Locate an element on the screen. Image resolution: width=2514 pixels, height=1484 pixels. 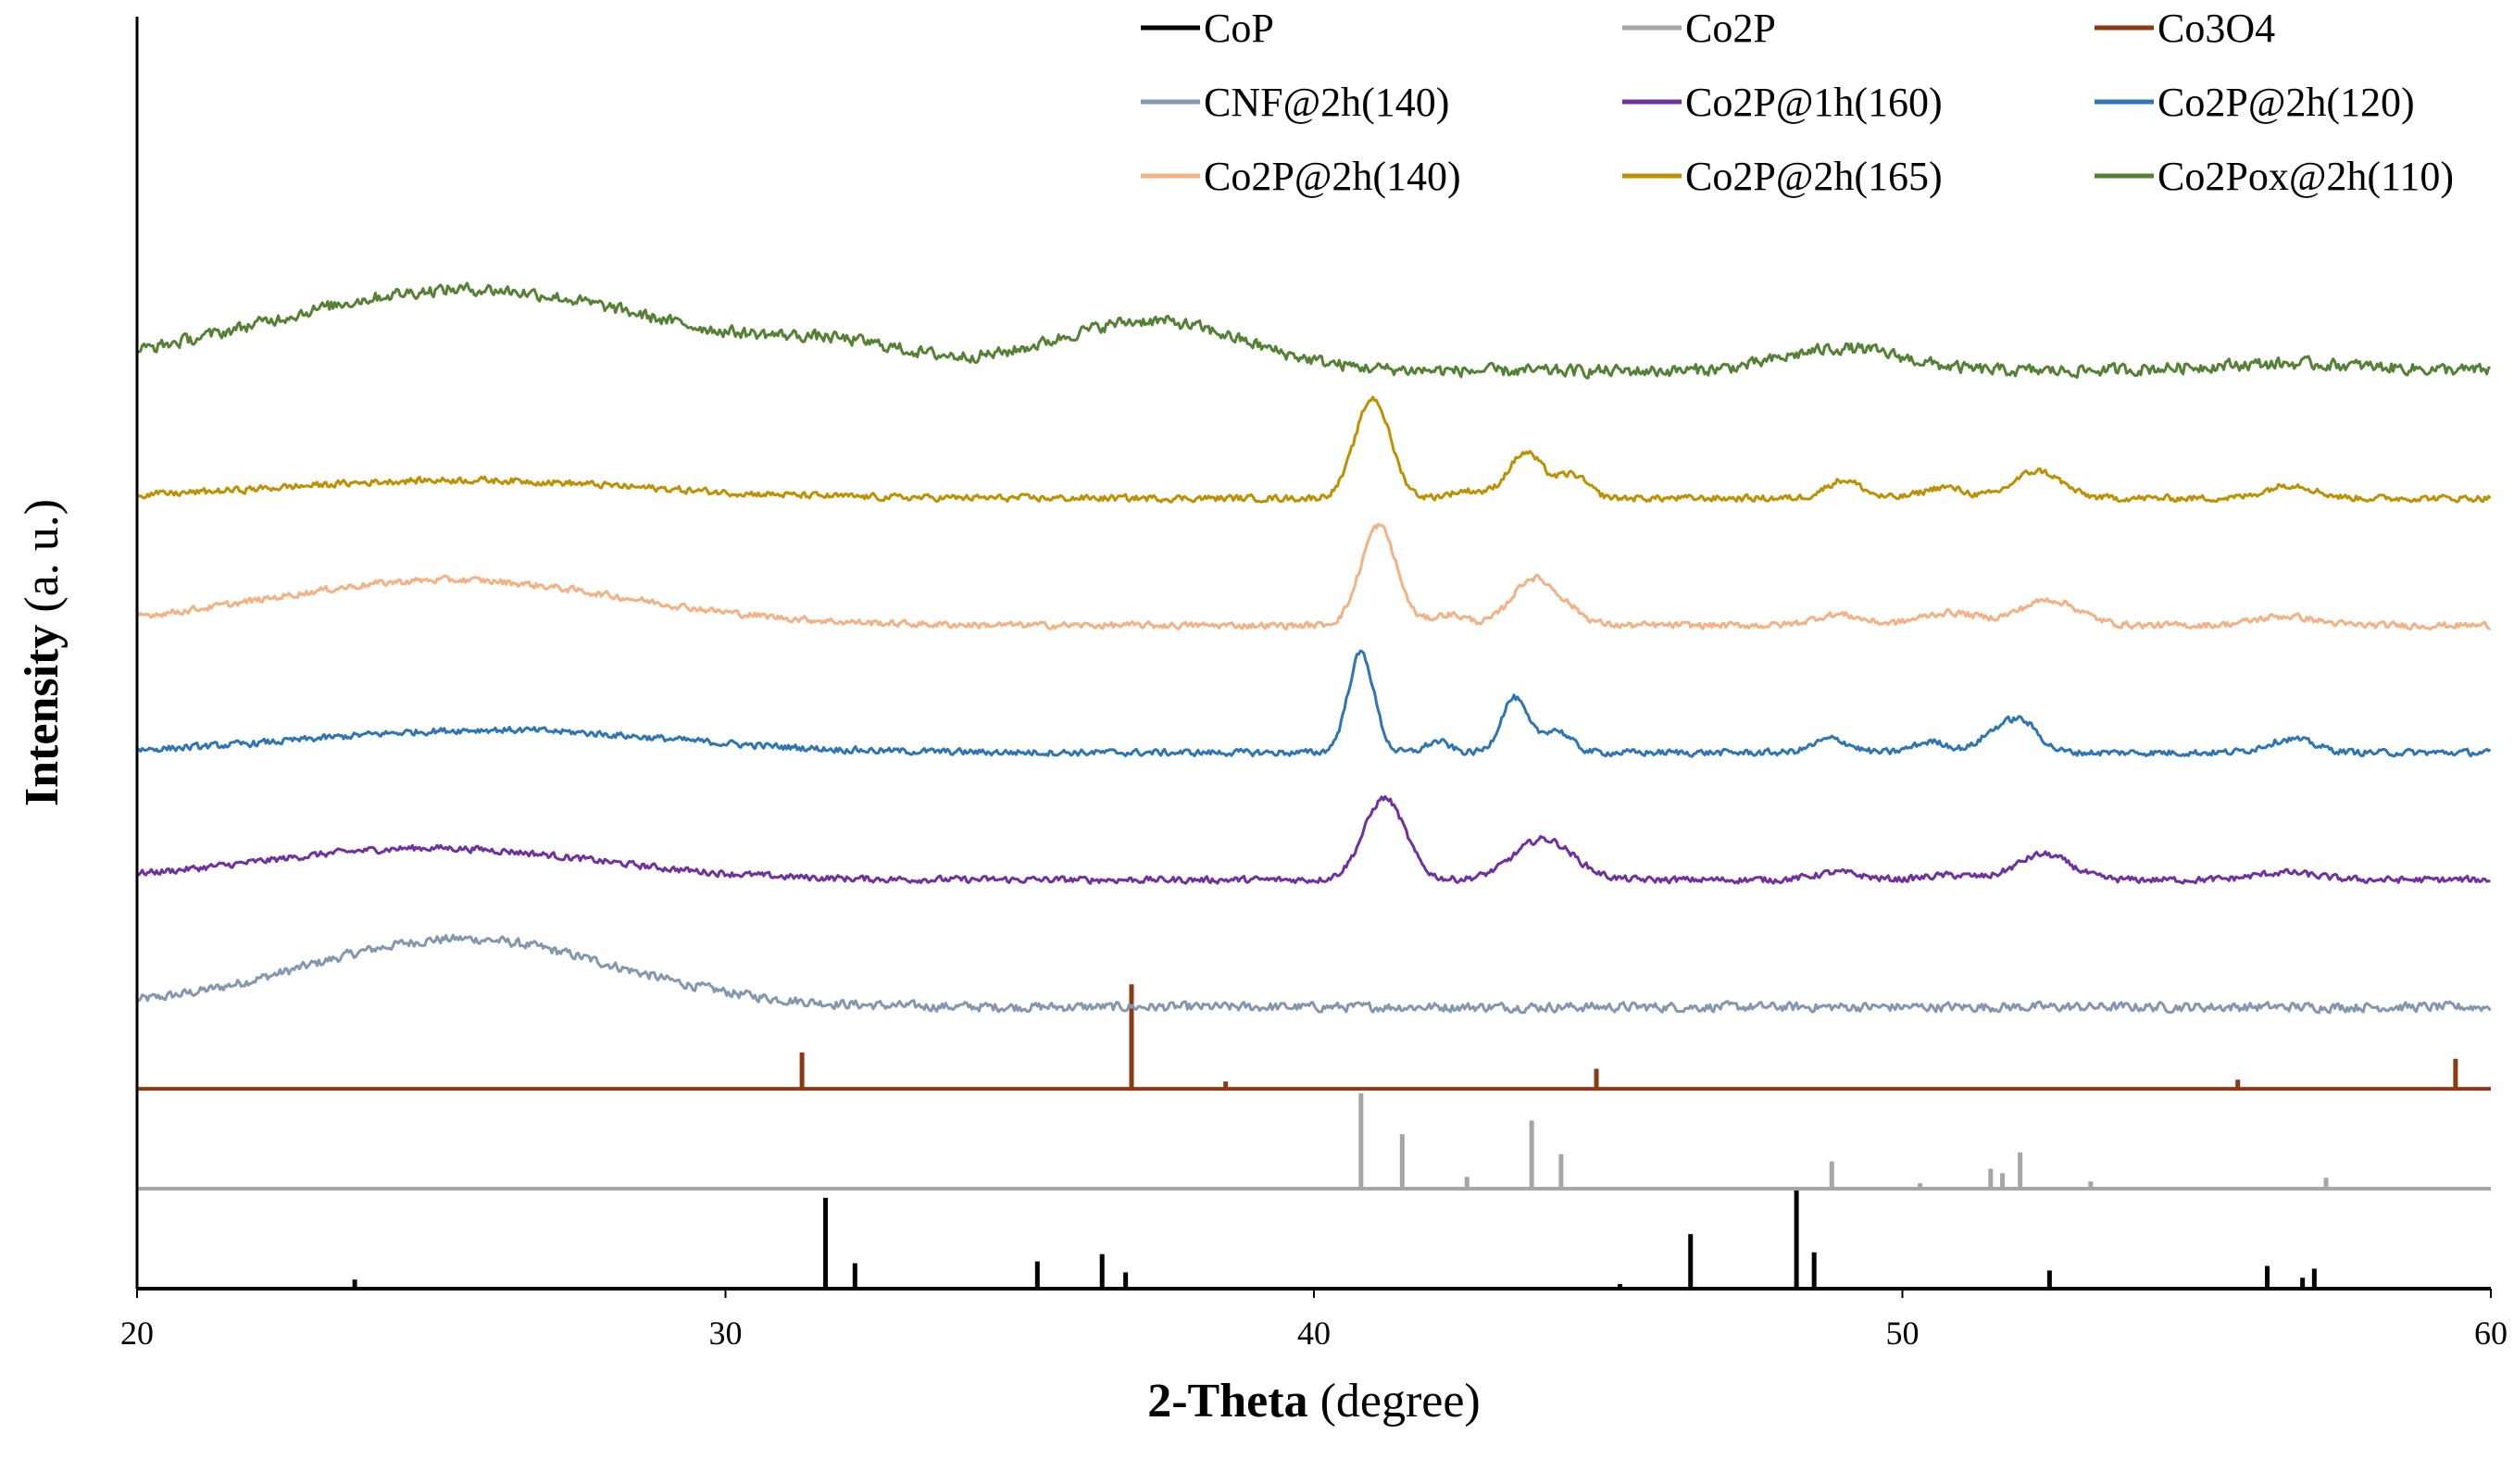
y-axis-title: Intensity (a. u.) is located at coordinates (42, 652).